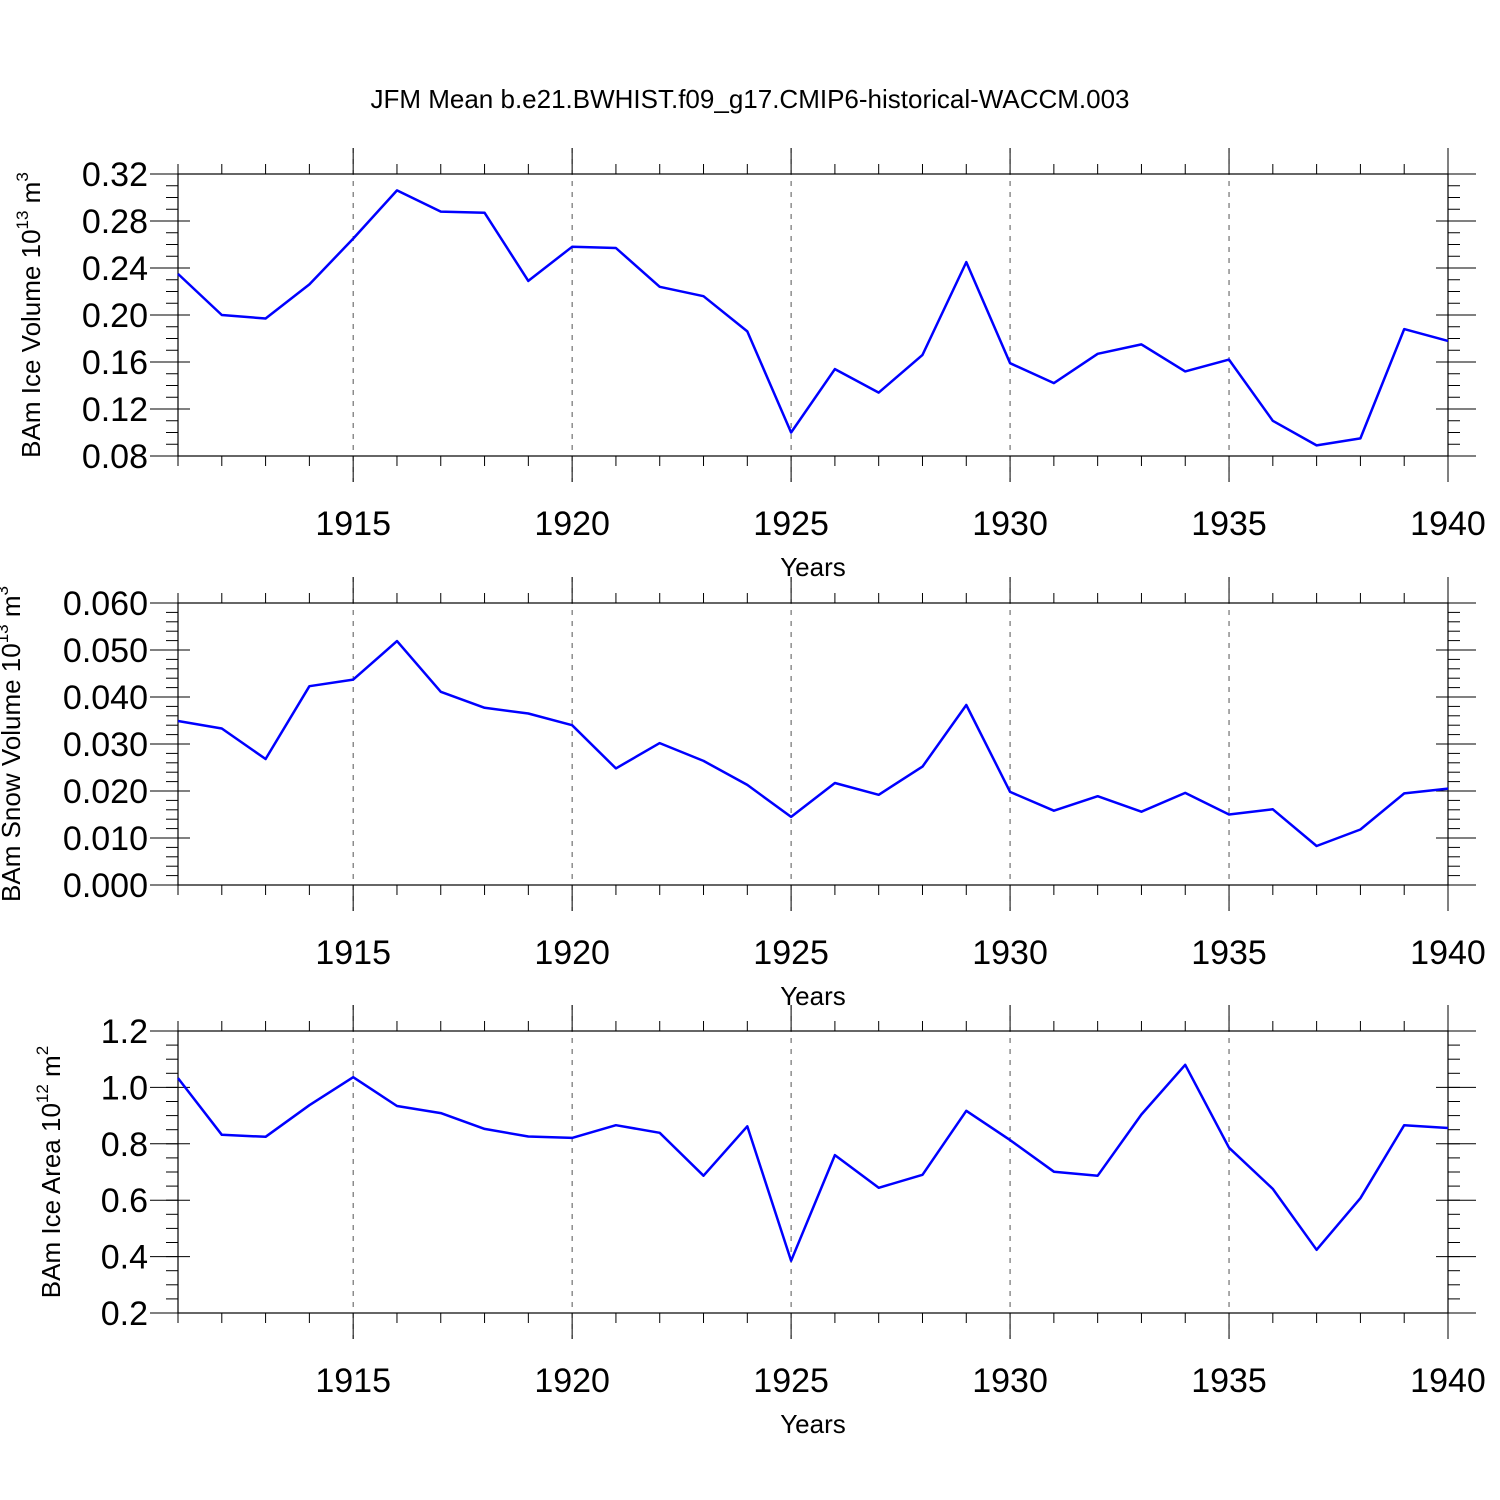 The width and height of the screenshot is (1500, 1500). I want to click on y-tick-label: 0.28, so click(115, 222).